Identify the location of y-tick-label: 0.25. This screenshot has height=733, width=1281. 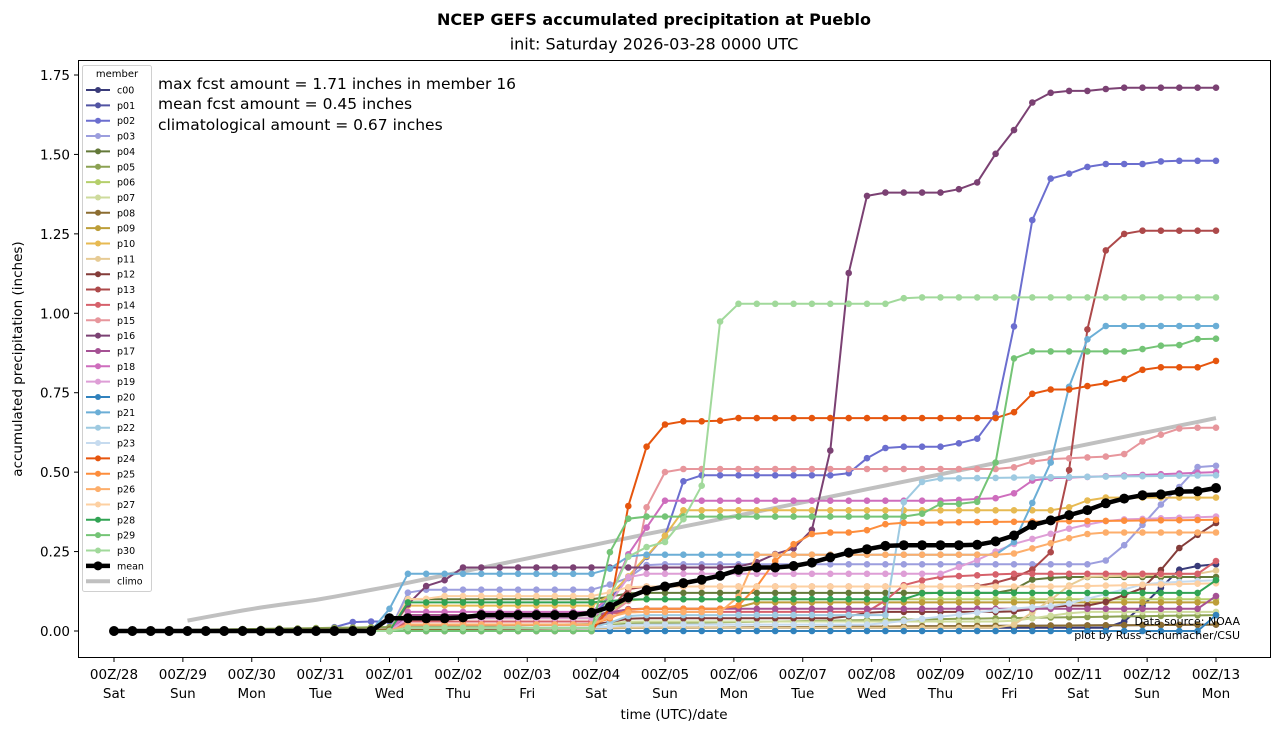
(55, 553).